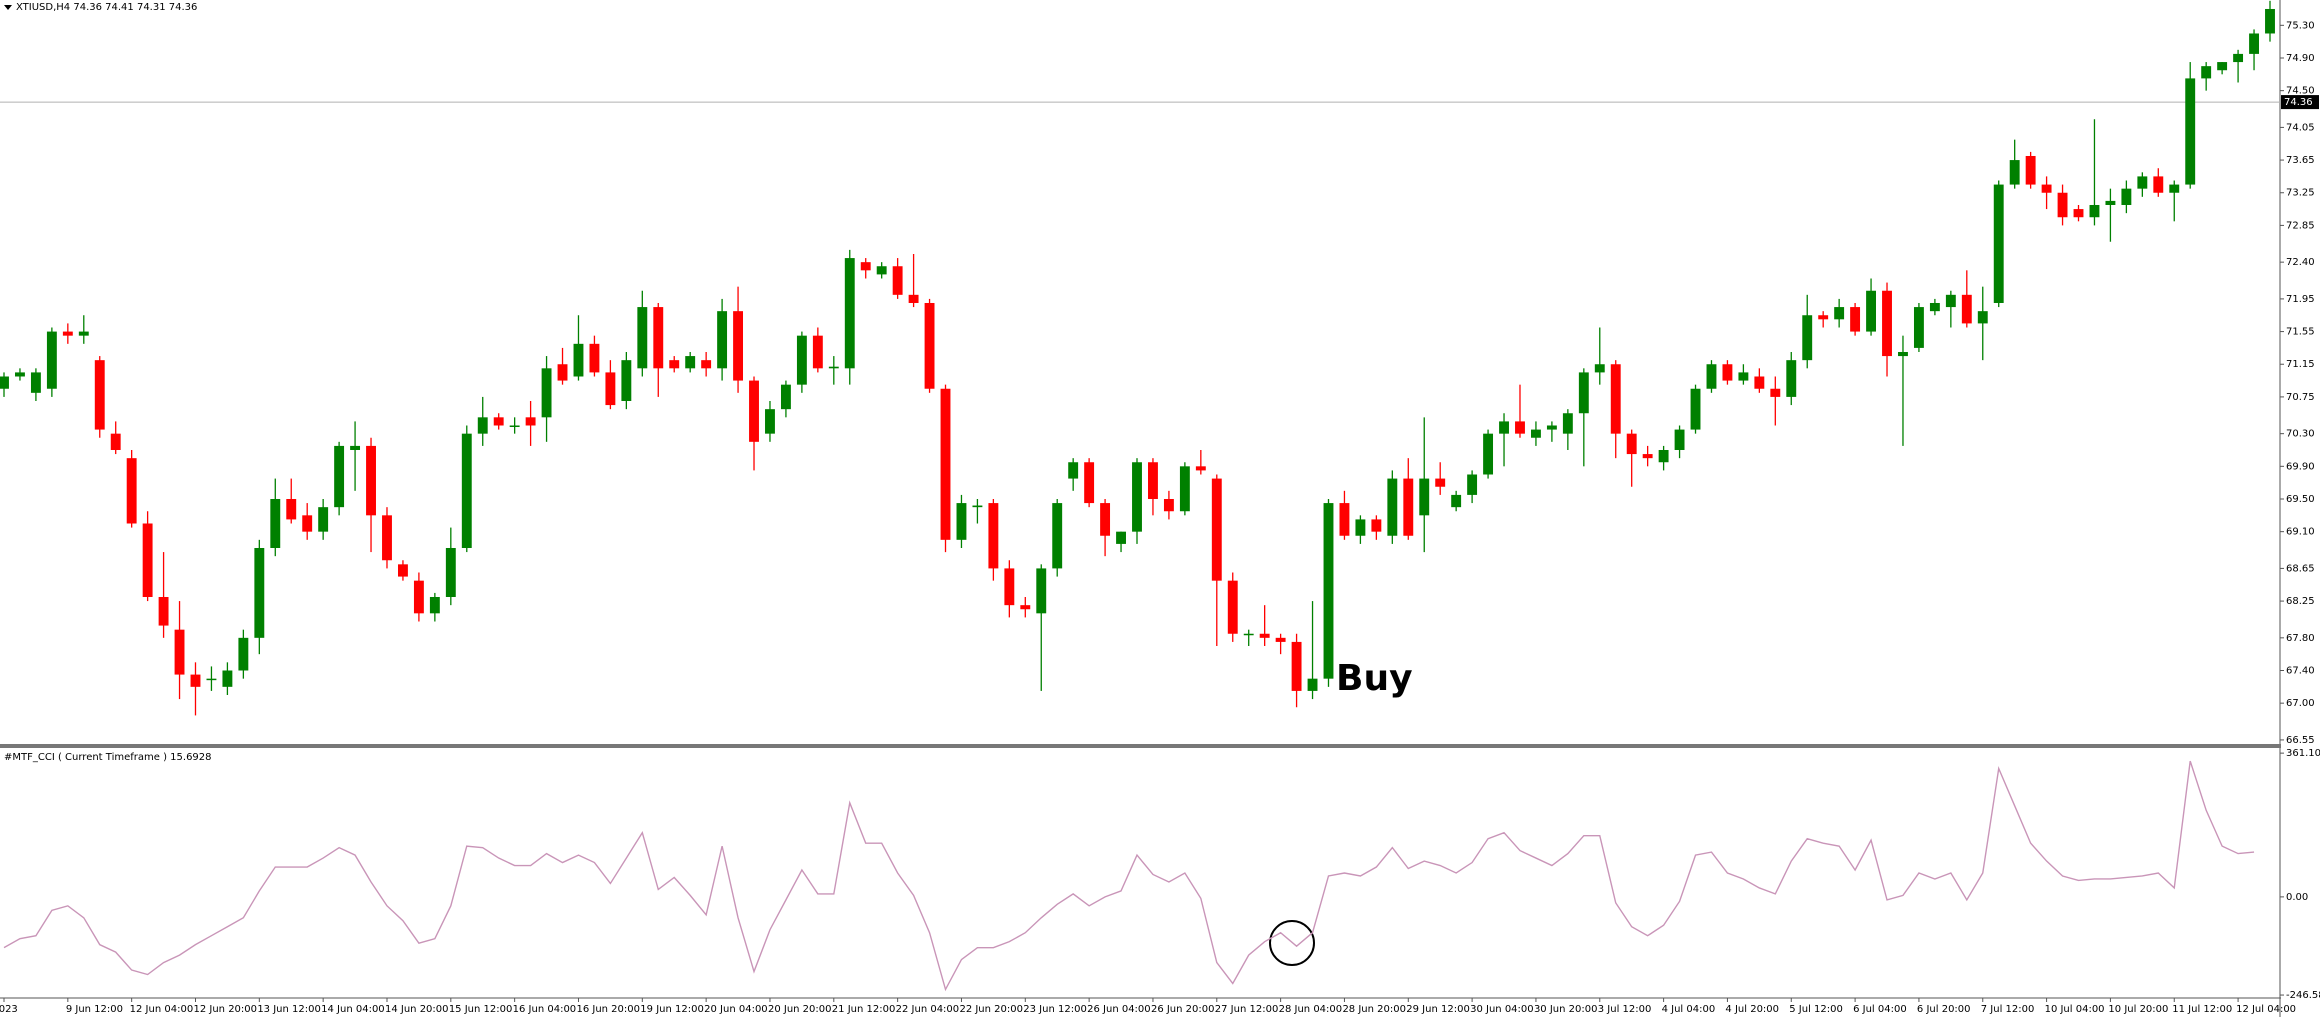 This screenshot has width=2320, height=1017. I want to click on x-tick-label: 1 Jun 2023, so click(9, 1009).